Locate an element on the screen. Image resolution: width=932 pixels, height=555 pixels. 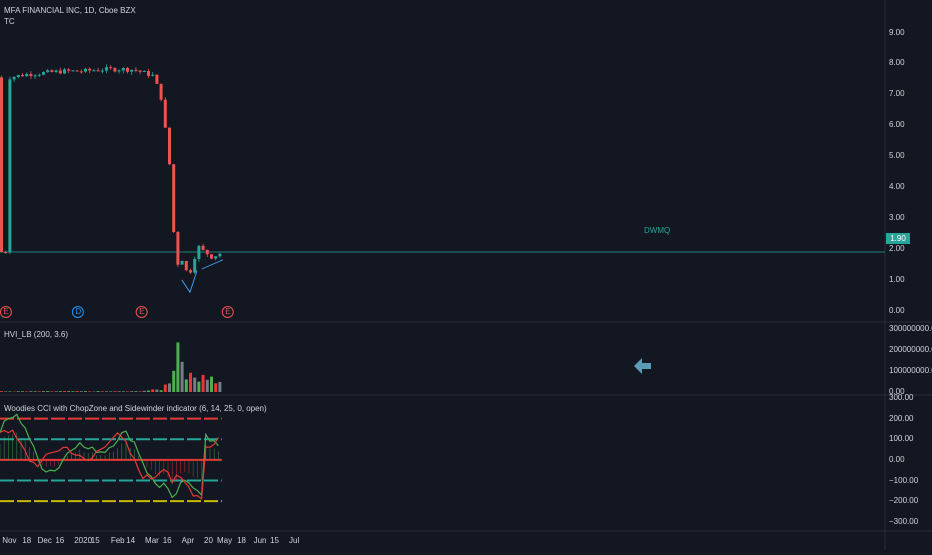
time-label: Jul is located at coordinates (294, 540).